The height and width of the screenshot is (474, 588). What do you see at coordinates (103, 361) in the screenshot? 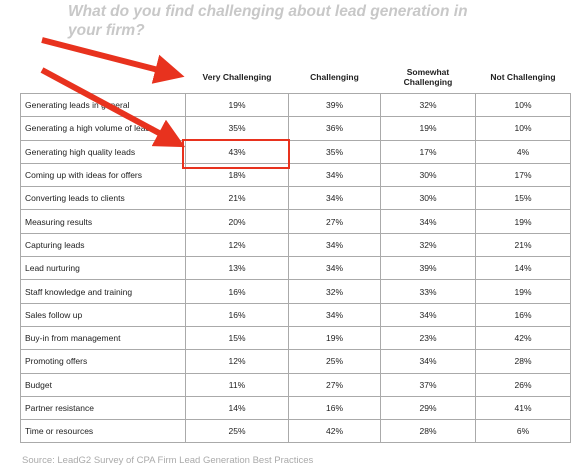
I see `row-label: Promoting offers` at bounding box center [103, 361].